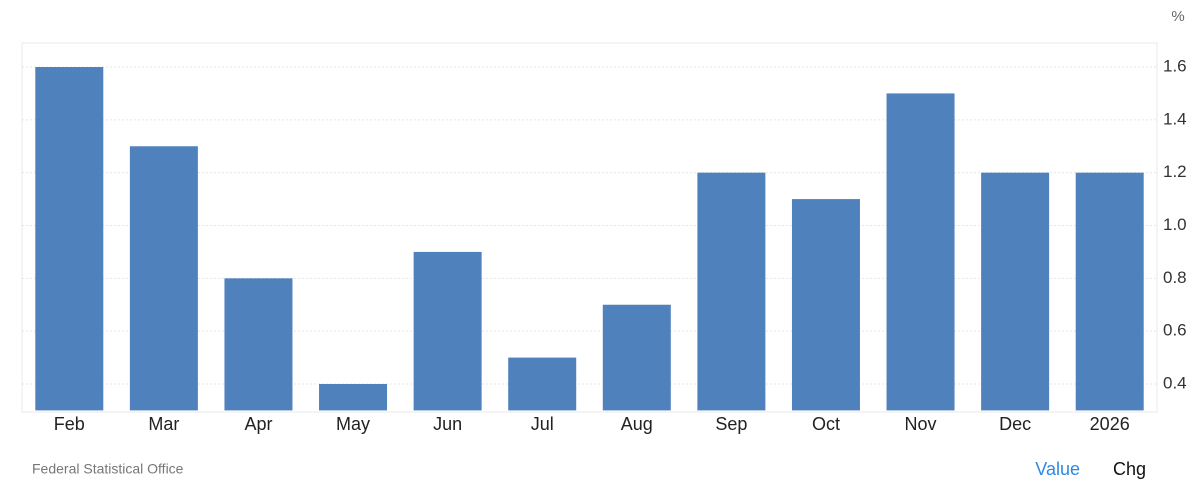 Image resolution: width=1197 pixels, height=497 pixels. Describe the element at coordinates (1175, 224) in the screenshot. I see `y-tick-label: 1.0` at that location.